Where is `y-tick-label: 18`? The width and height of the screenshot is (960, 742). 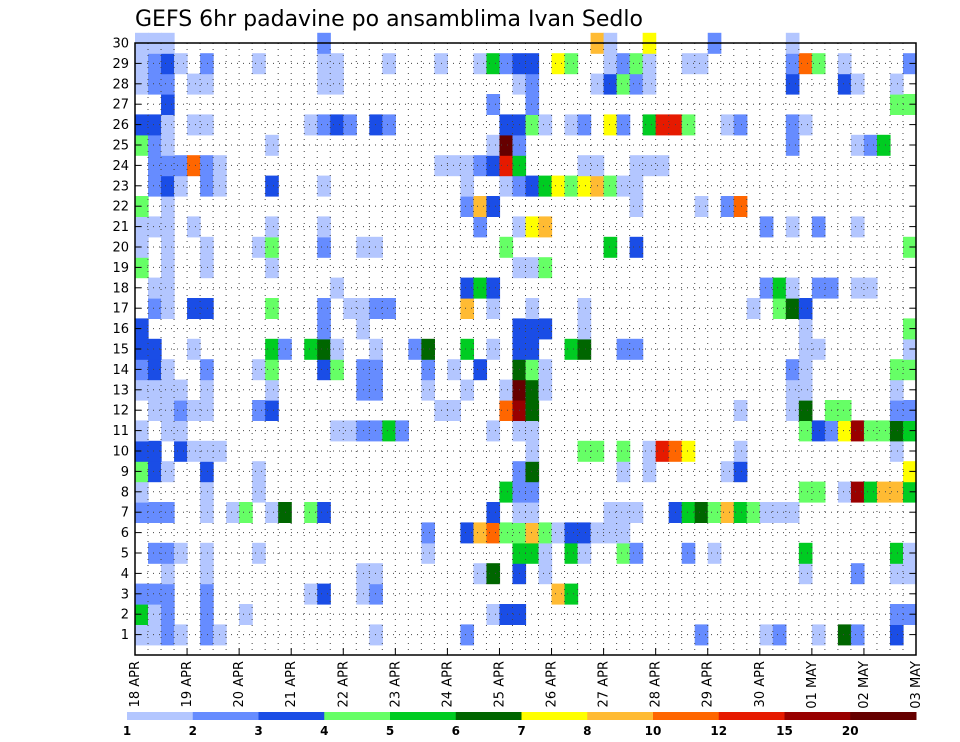
y-tick-label: 18 is located at coordinates (120, 288).